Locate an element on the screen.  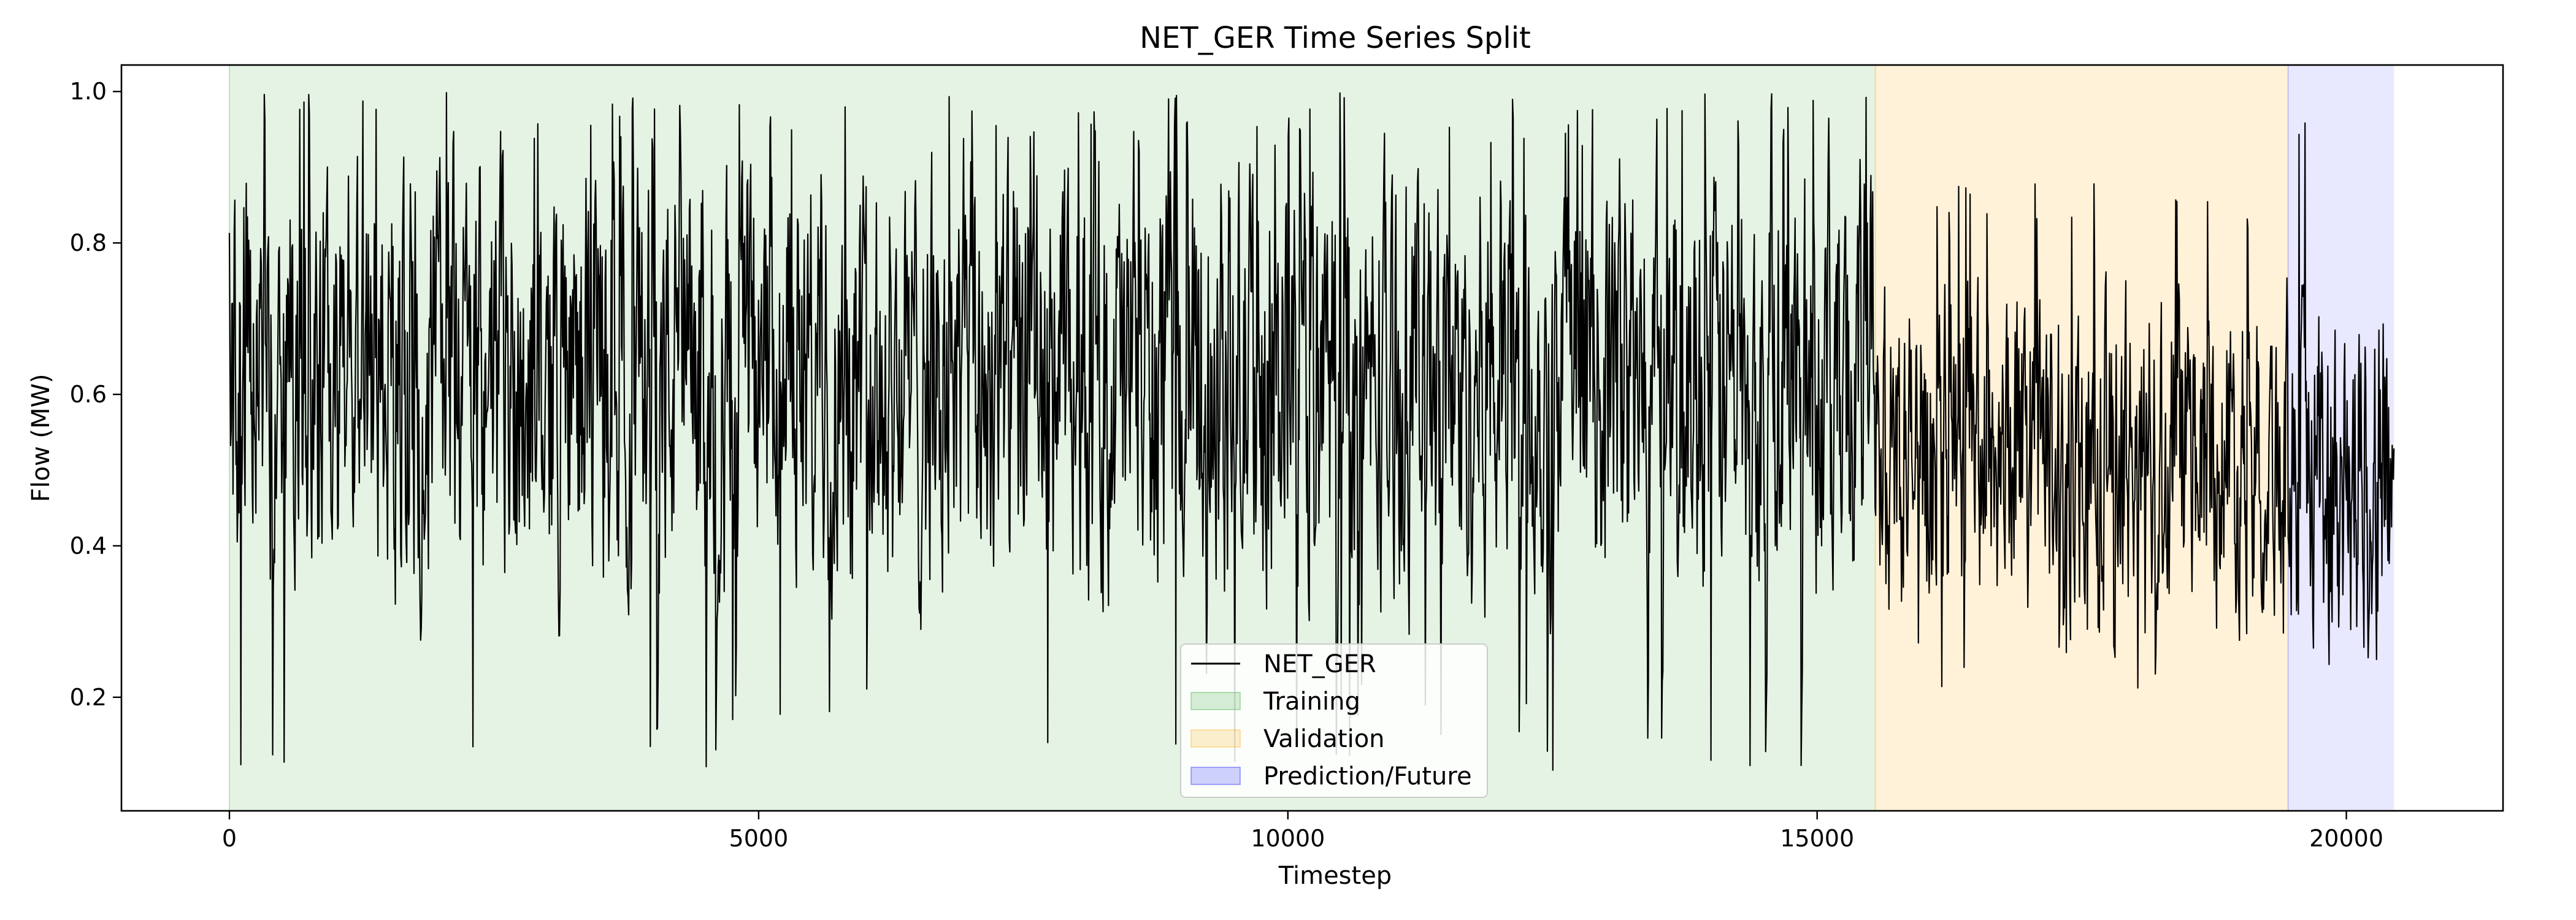
y-tick-label: 1.0 is located at coordinates (88, 91).